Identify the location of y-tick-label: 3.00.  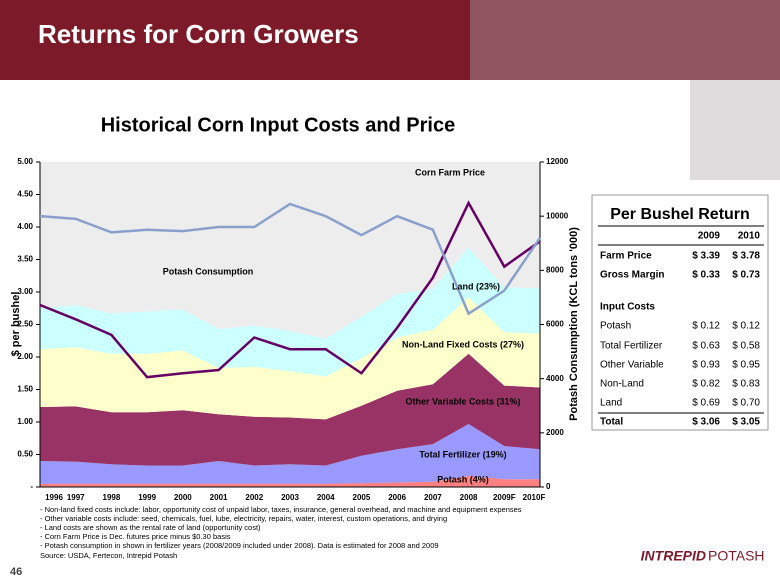
(25, 291).